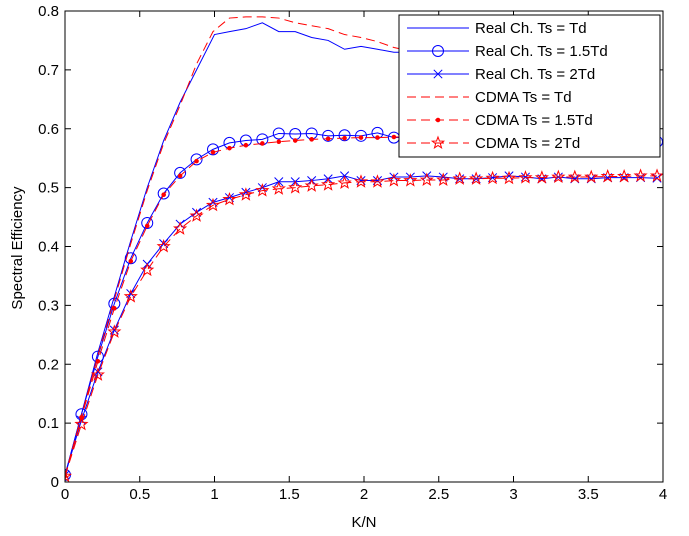  Describe the element at coordinates (65, 494) in the screenshot. I see `x-tick-label: 0` at that location.